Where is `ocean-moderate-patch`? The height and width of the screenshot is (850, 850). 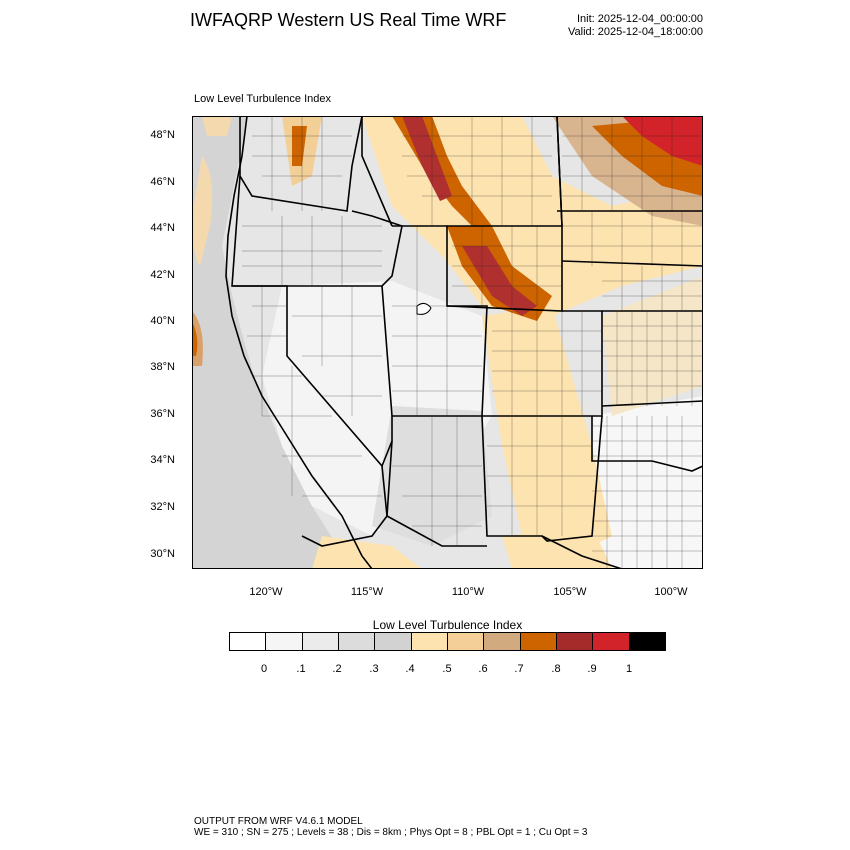 ocean-moderate-patch is located at coordinates (202, 211).